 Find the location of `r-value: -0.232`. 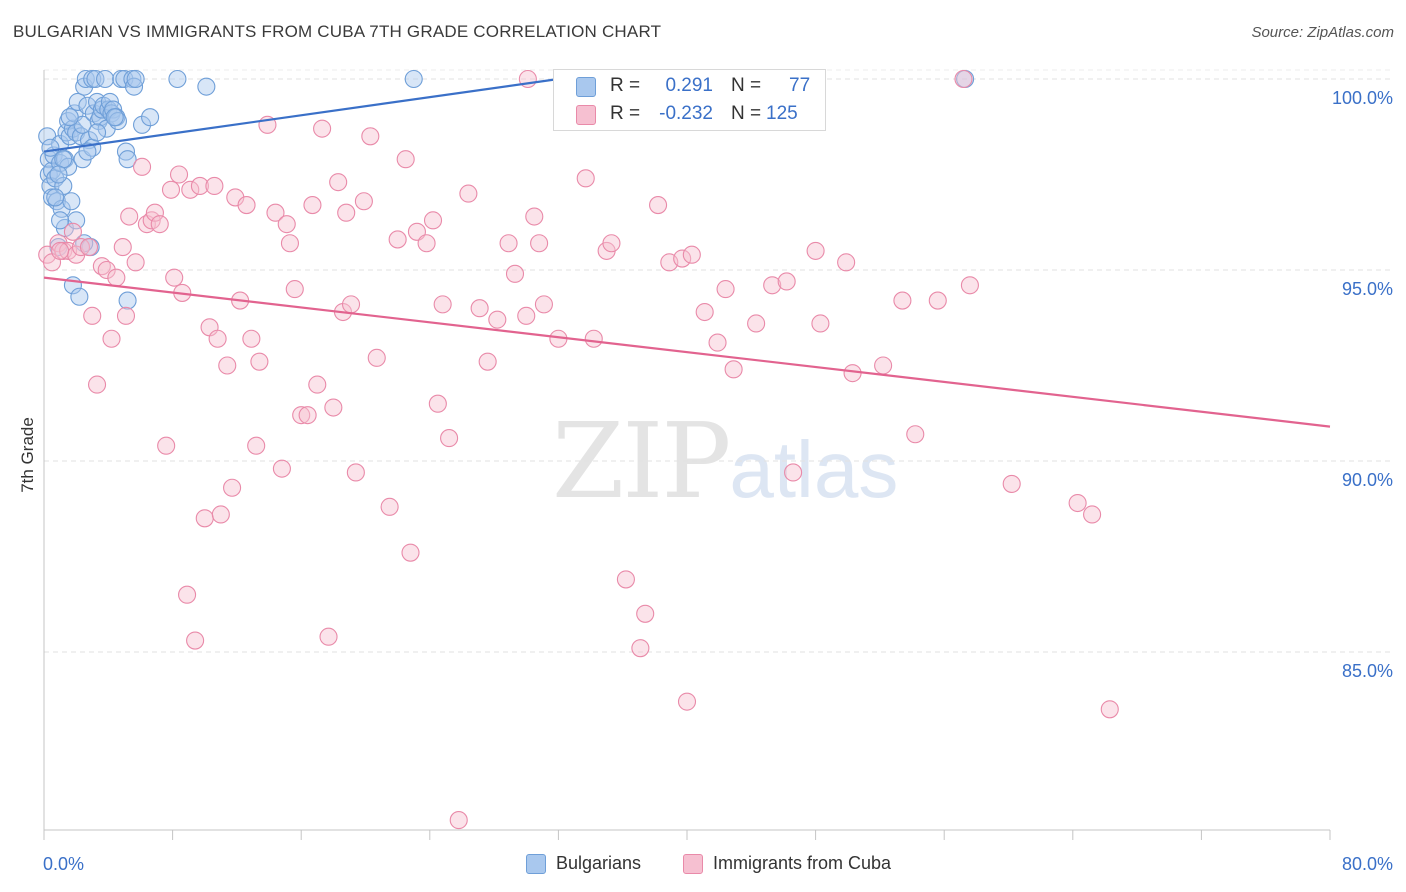

r-value: -0.232 is located at coordinates (686, 113).